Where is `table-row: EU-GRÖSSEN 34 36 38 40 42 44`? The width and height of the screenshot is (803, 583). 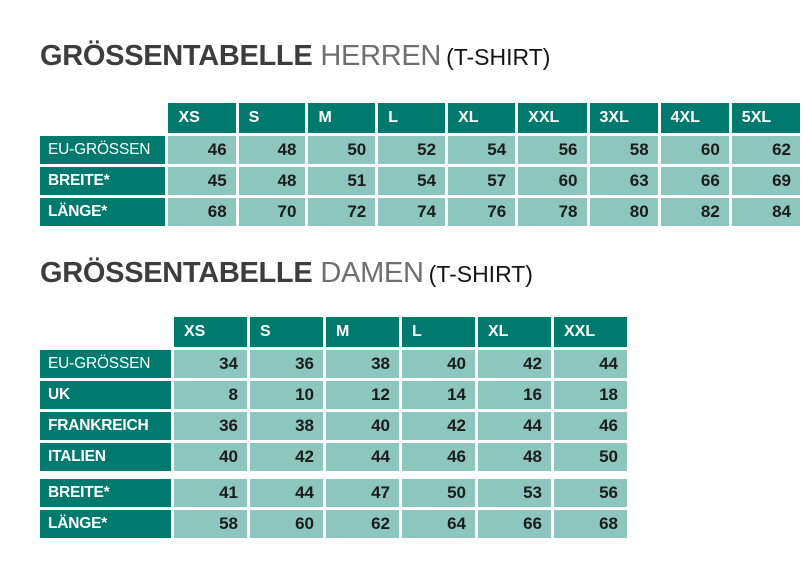 table-row: EU-GRÖSSEN 34 36 38 40 42 44 is located at coordinates (333, 364).